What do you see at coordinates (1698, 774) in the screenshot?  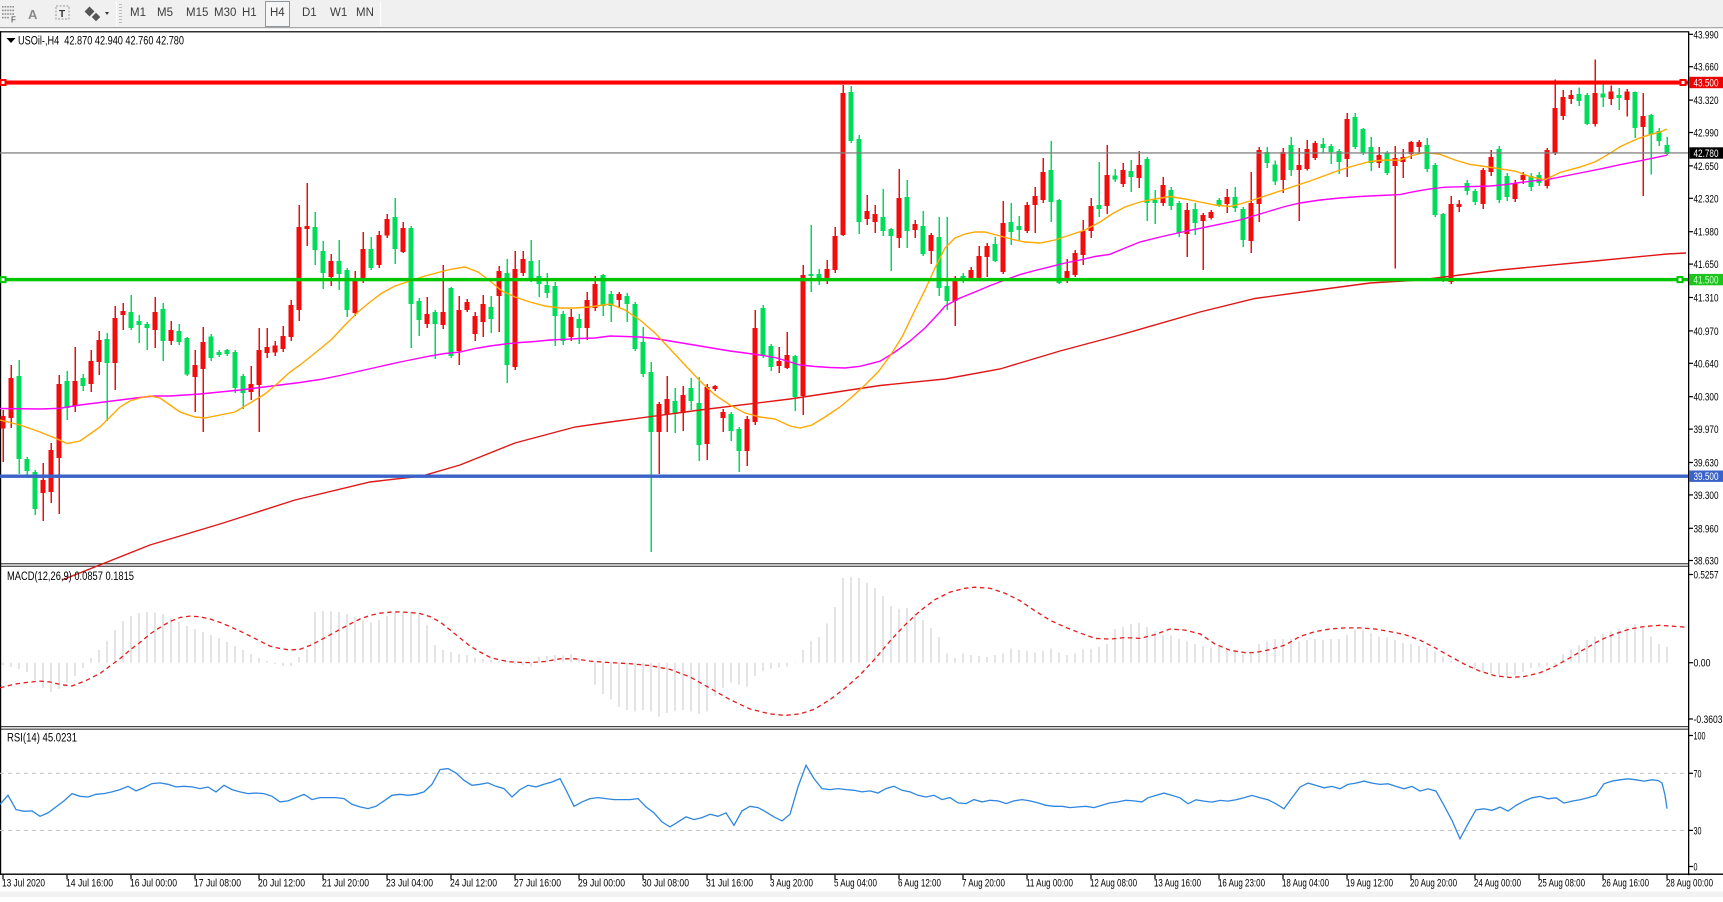 I see `svg-text: 70` at bounding box center [1698, 774].